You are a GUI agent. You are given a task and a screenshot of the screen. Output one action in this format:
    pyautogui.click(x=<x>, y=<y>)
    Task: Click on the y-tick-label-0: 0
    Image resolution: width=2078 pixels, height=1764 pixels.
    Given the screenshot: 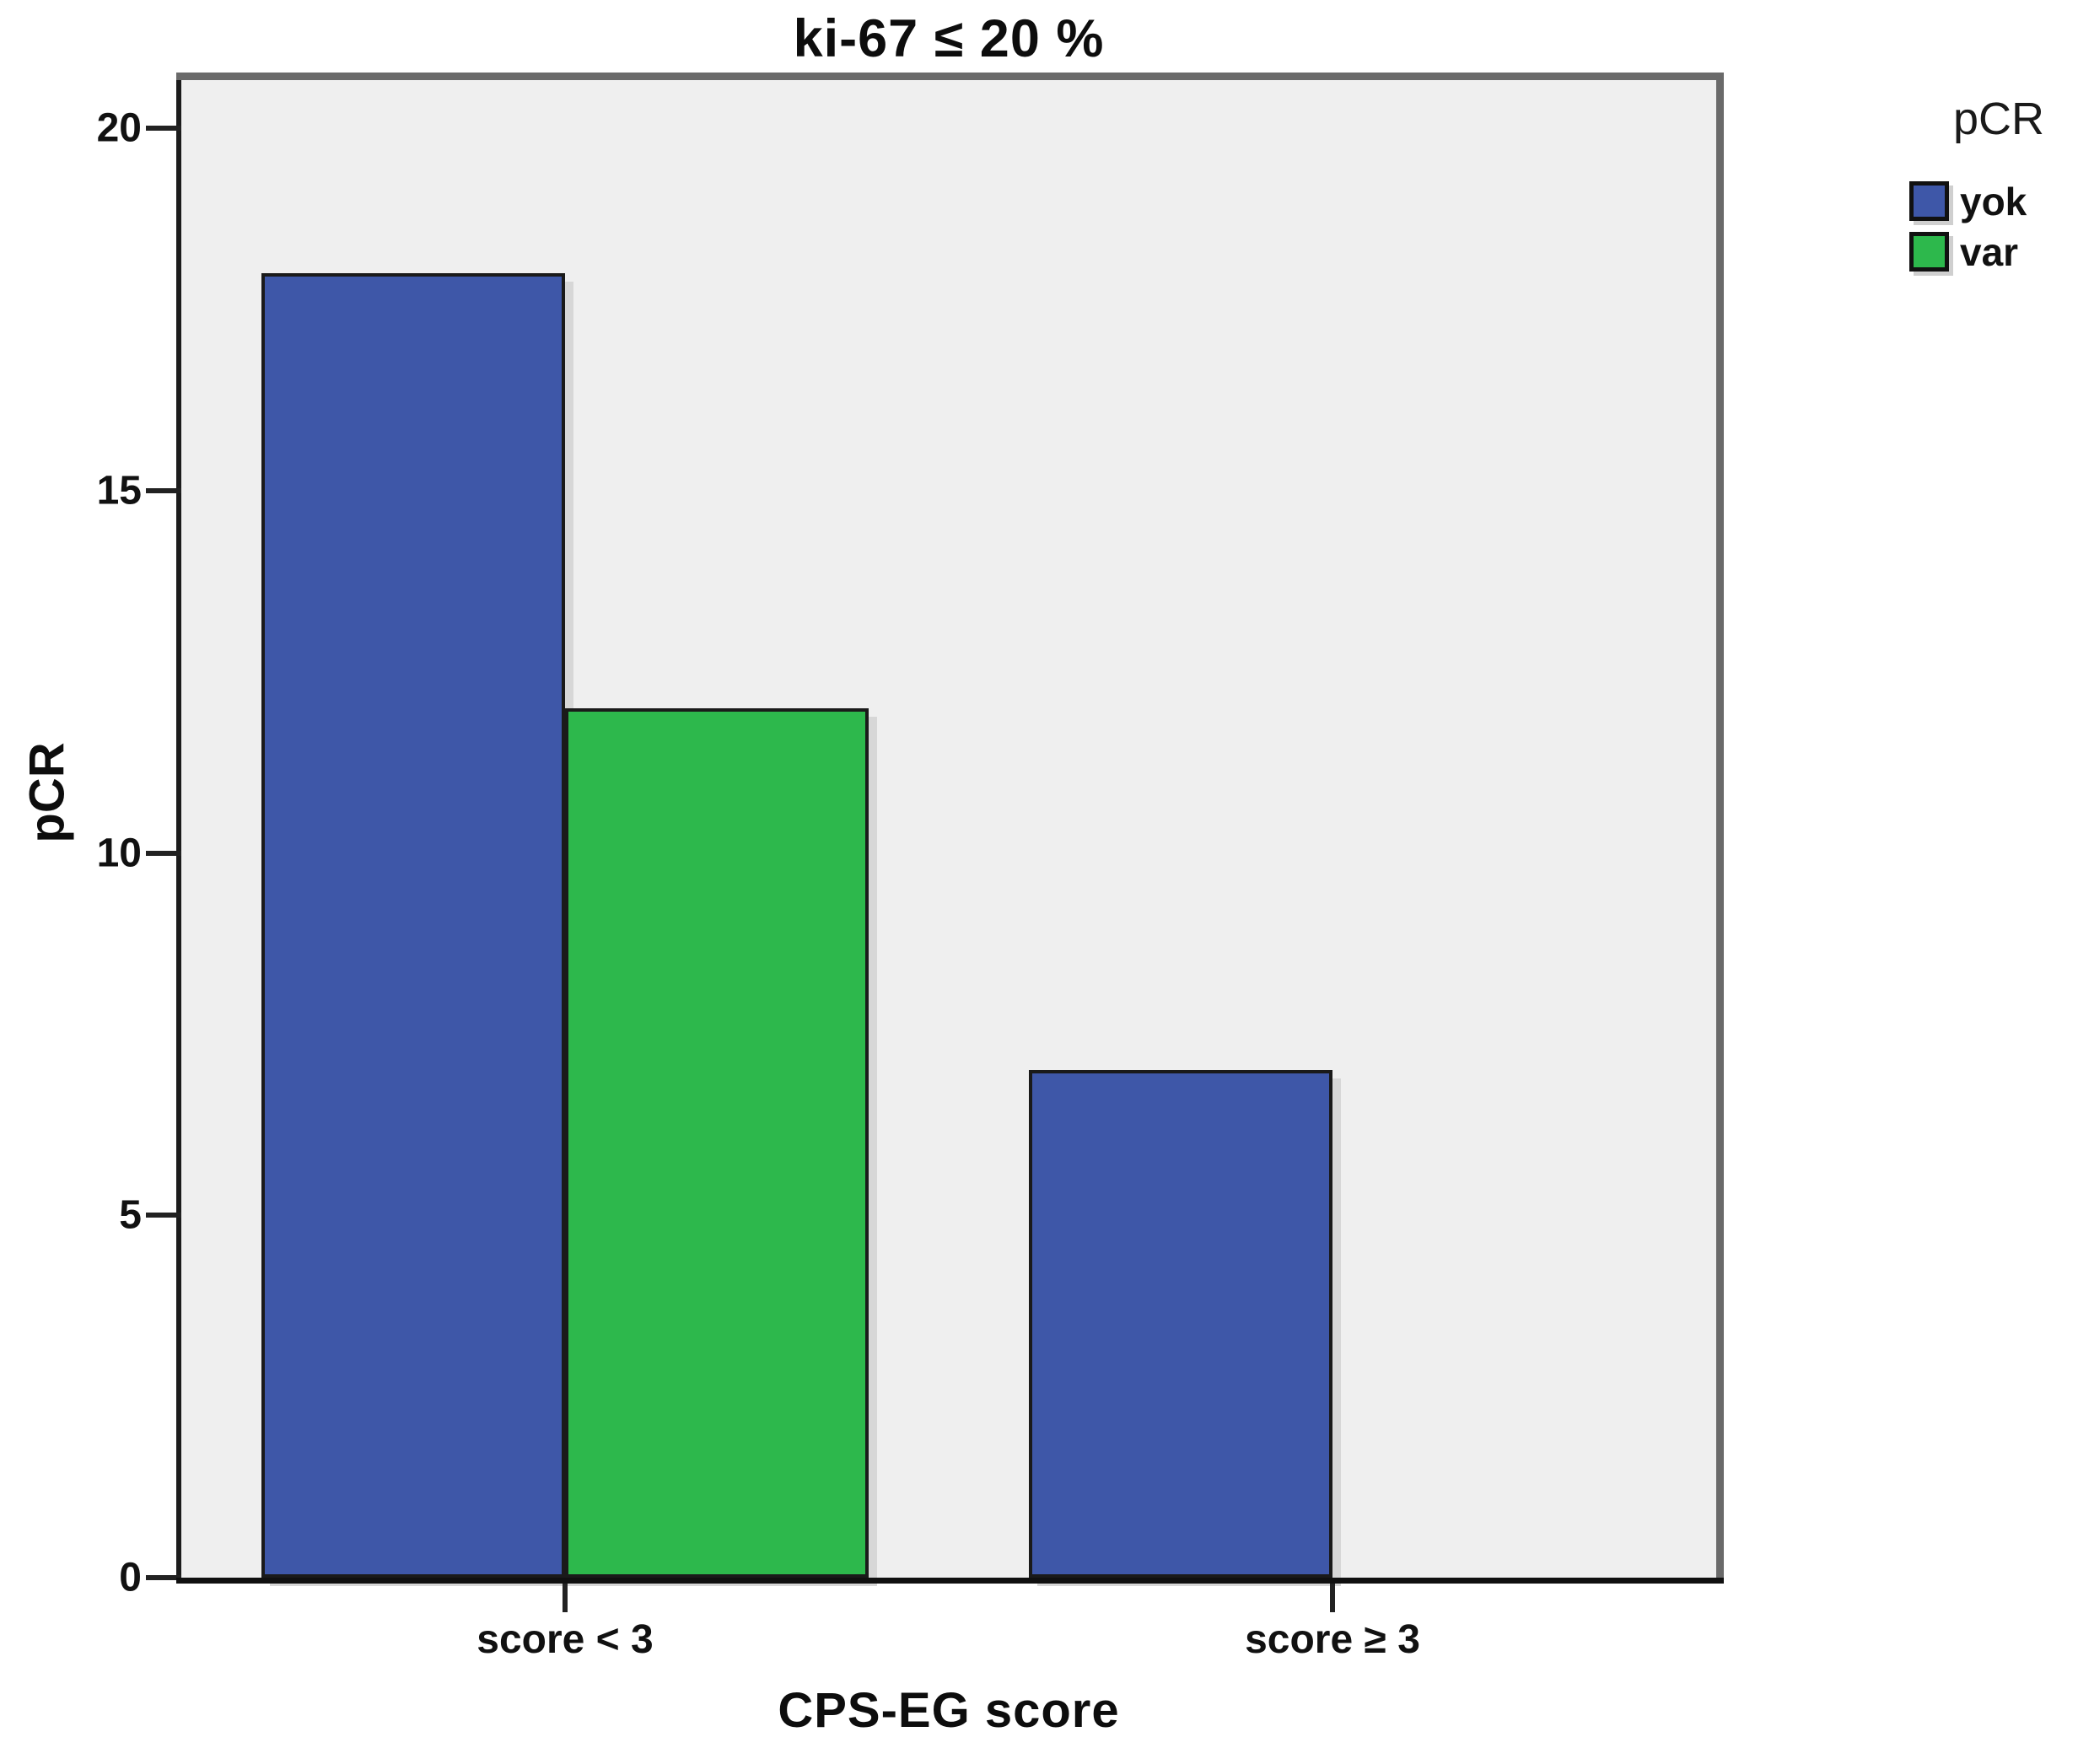 What is the action you would take?
    pyautogui.click(x=131, y=1577)
    